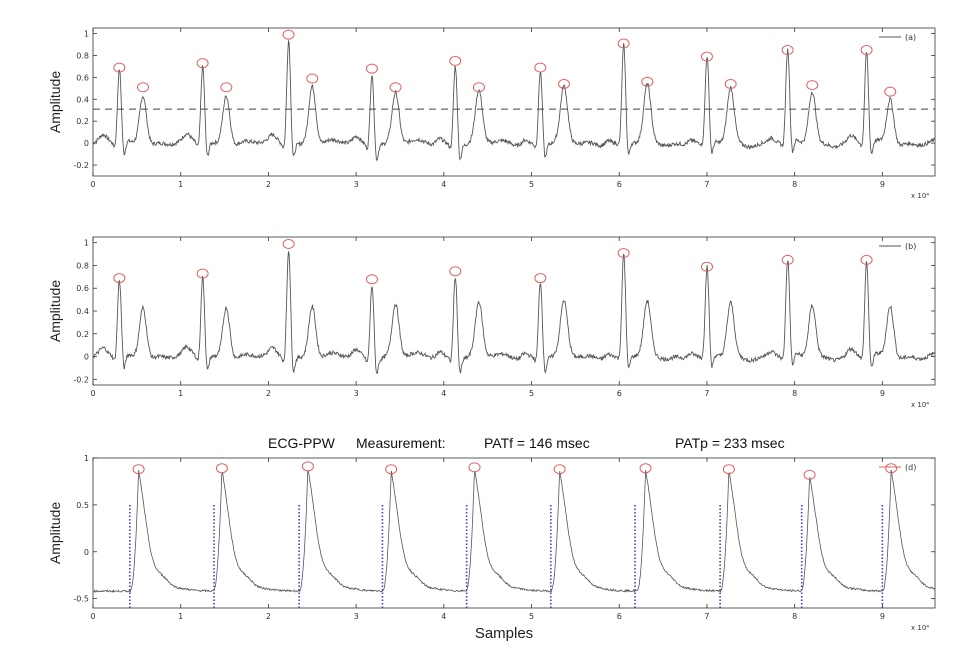  I want to click on panel-d-legend: (d), so click(897, 467).